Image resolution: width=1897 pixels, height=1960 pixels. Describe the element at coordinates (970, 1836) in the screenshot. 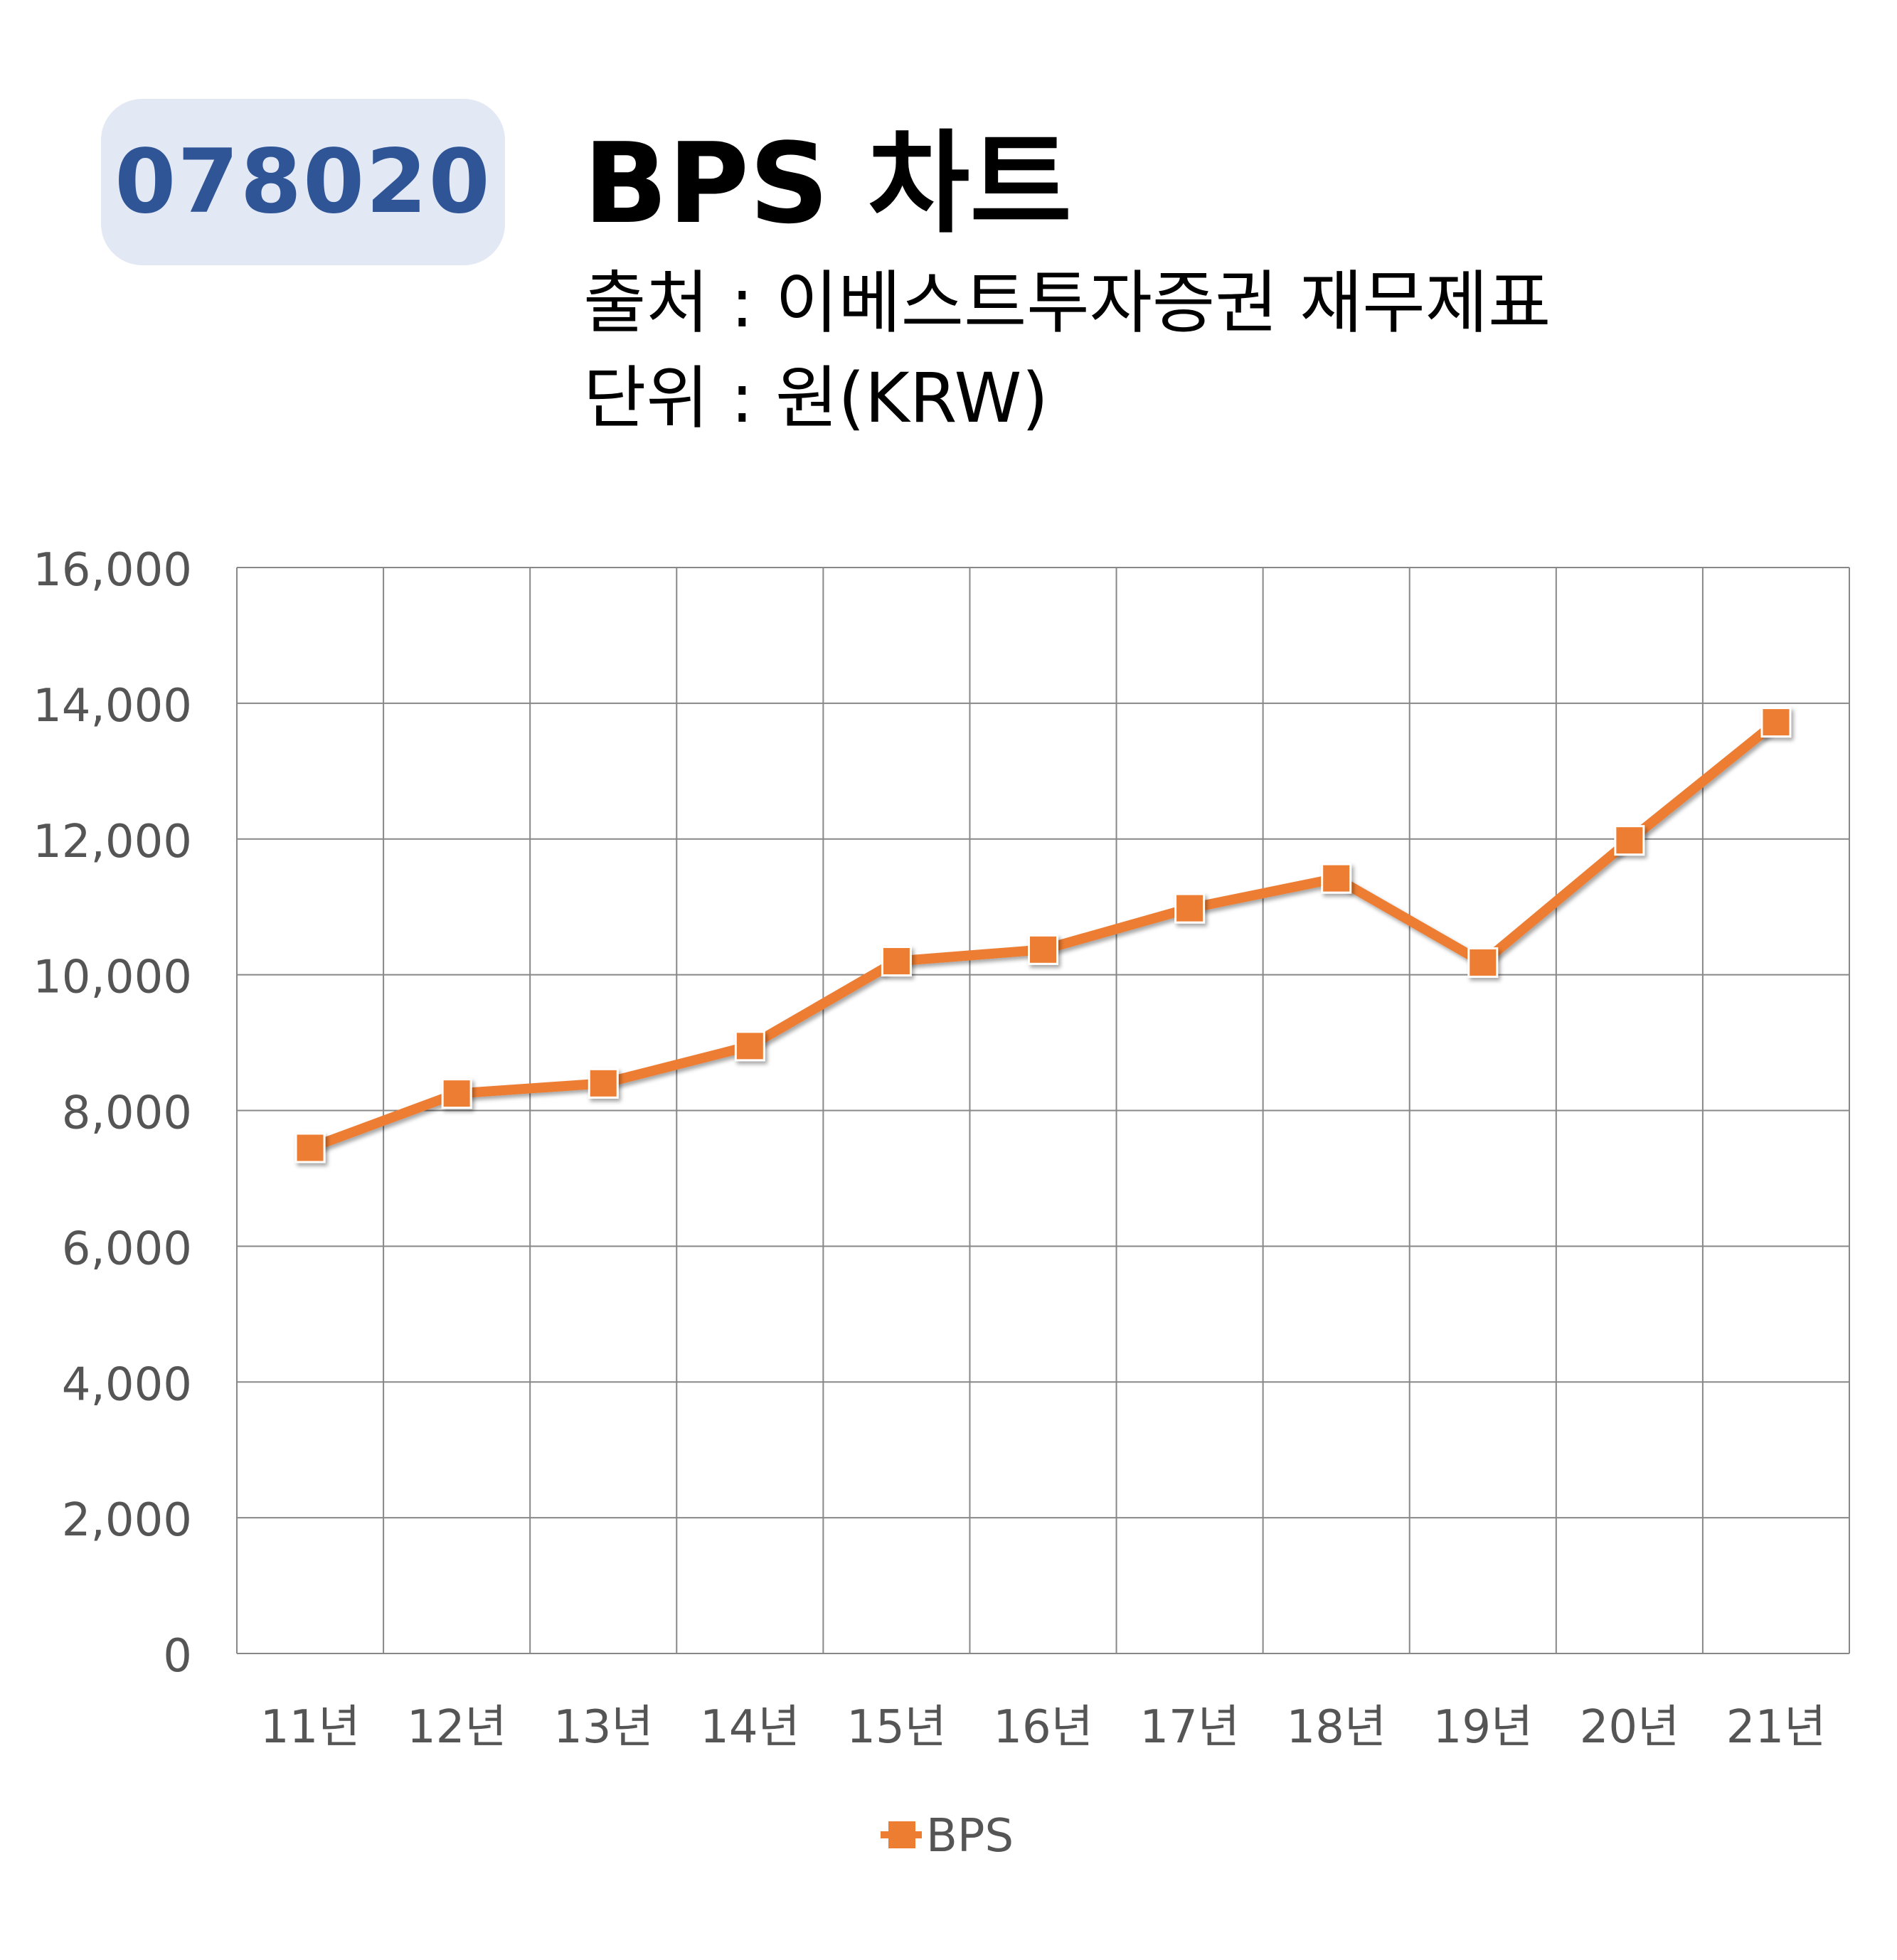

I see `legend-label: BPS` at that location.